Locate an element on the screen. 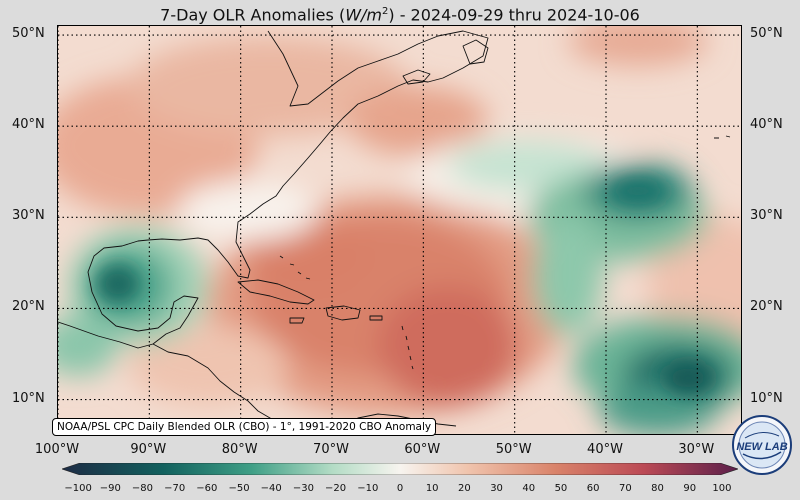  colorbar-tick-label: −70 is located at coordinates (175, 488).